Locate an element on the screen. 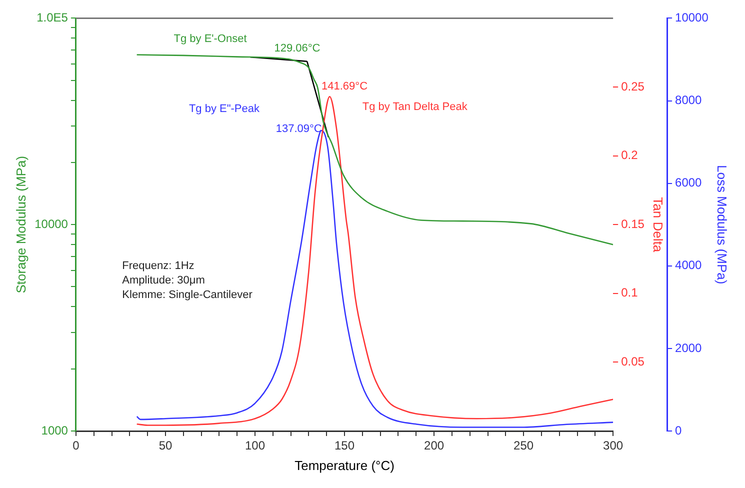 The image size is (745, 488). y3-tick-label: 4000 is located at coordinates (688, 265).